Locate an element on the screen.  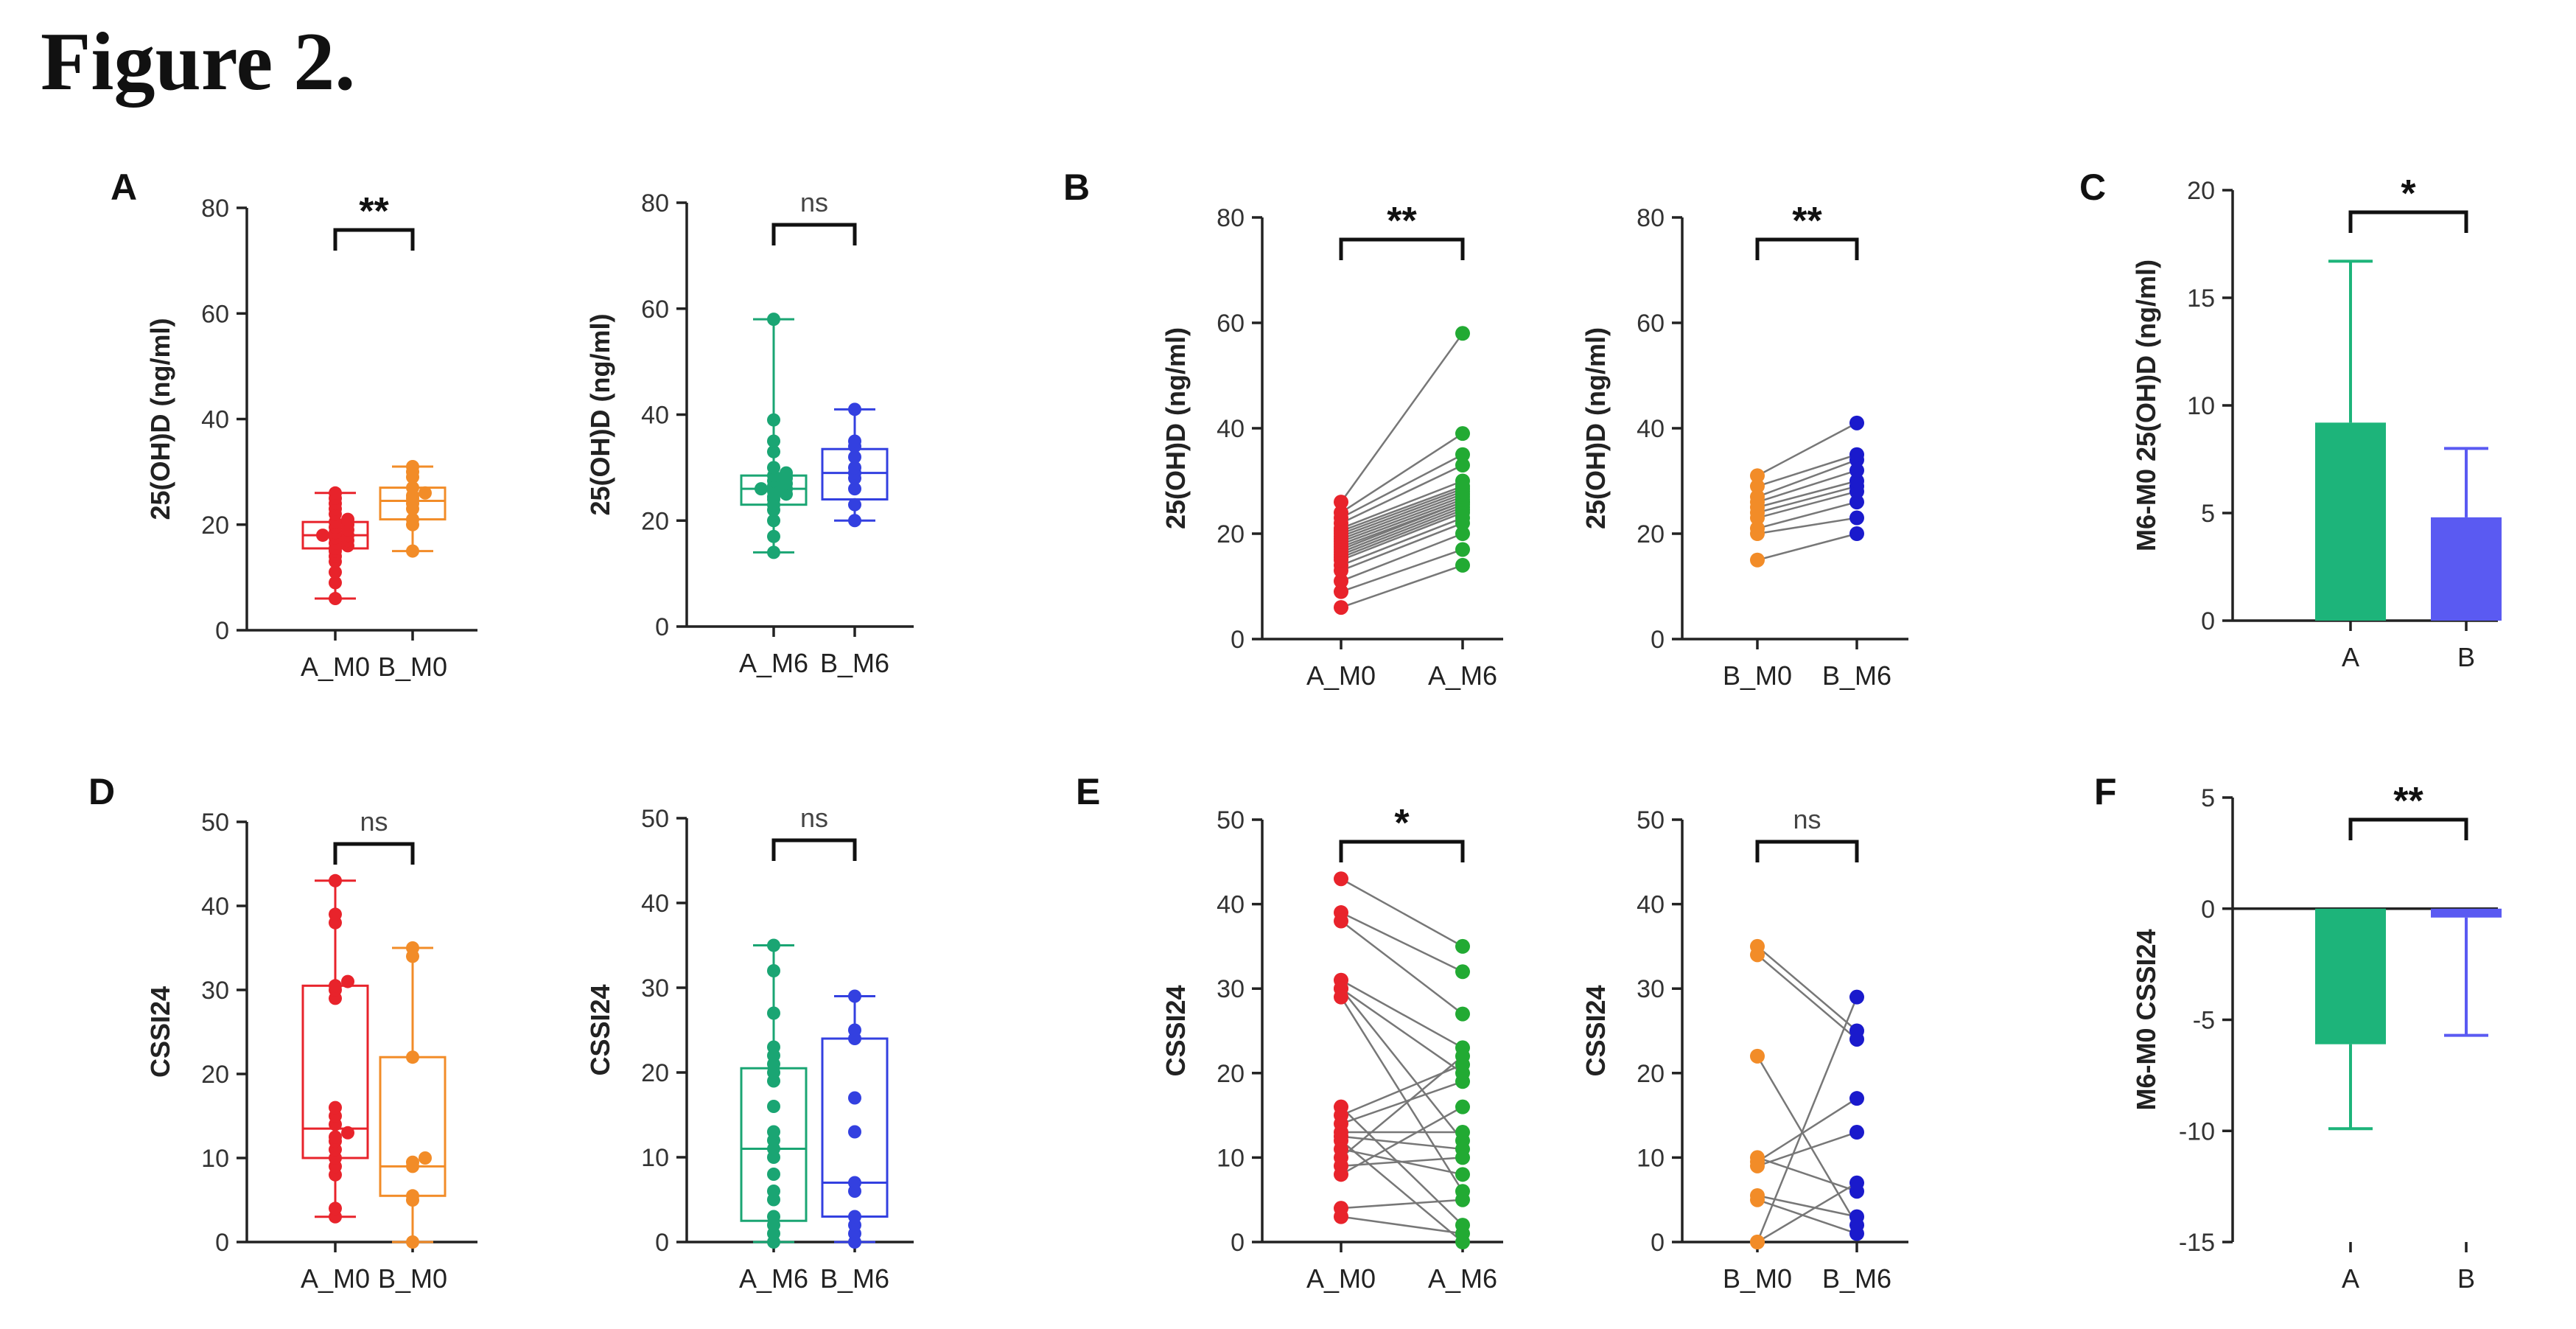
y-tick-label: 80 is located at coordinates (1231, 218).